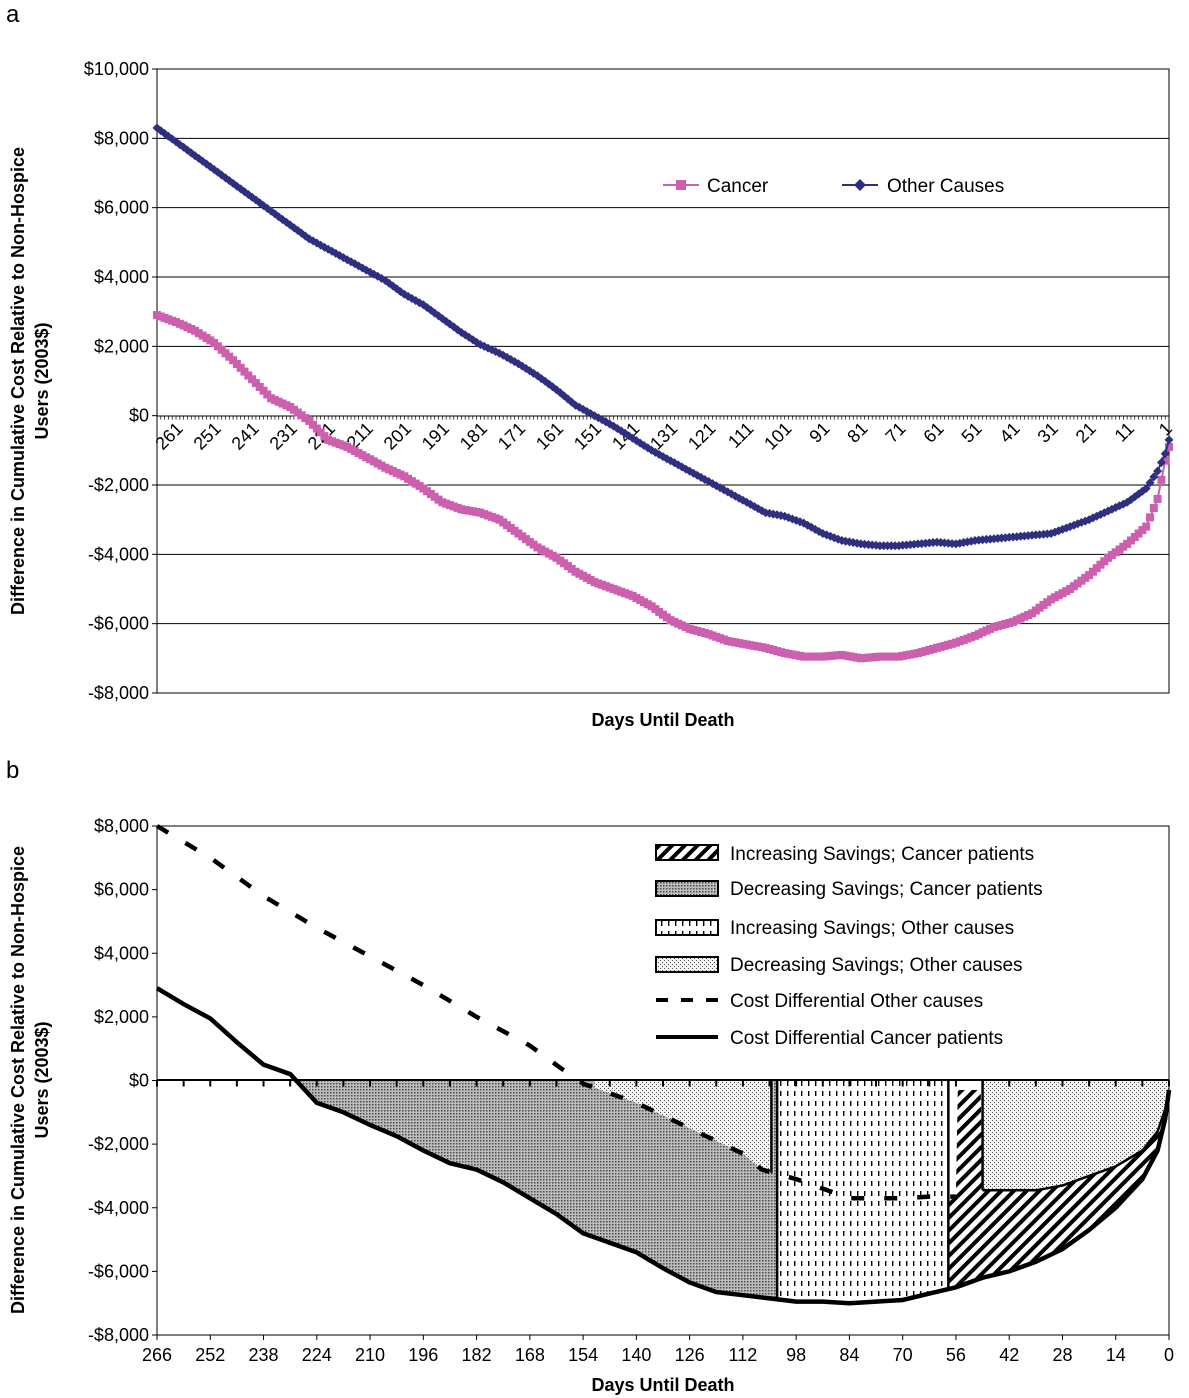 The height and width of the screenshot is (1398, 1189). What do you see at coordinates (1169, 1355) in the screenshot?
I see `x-tick-label: 0` at bounding box center [1169, 1355].